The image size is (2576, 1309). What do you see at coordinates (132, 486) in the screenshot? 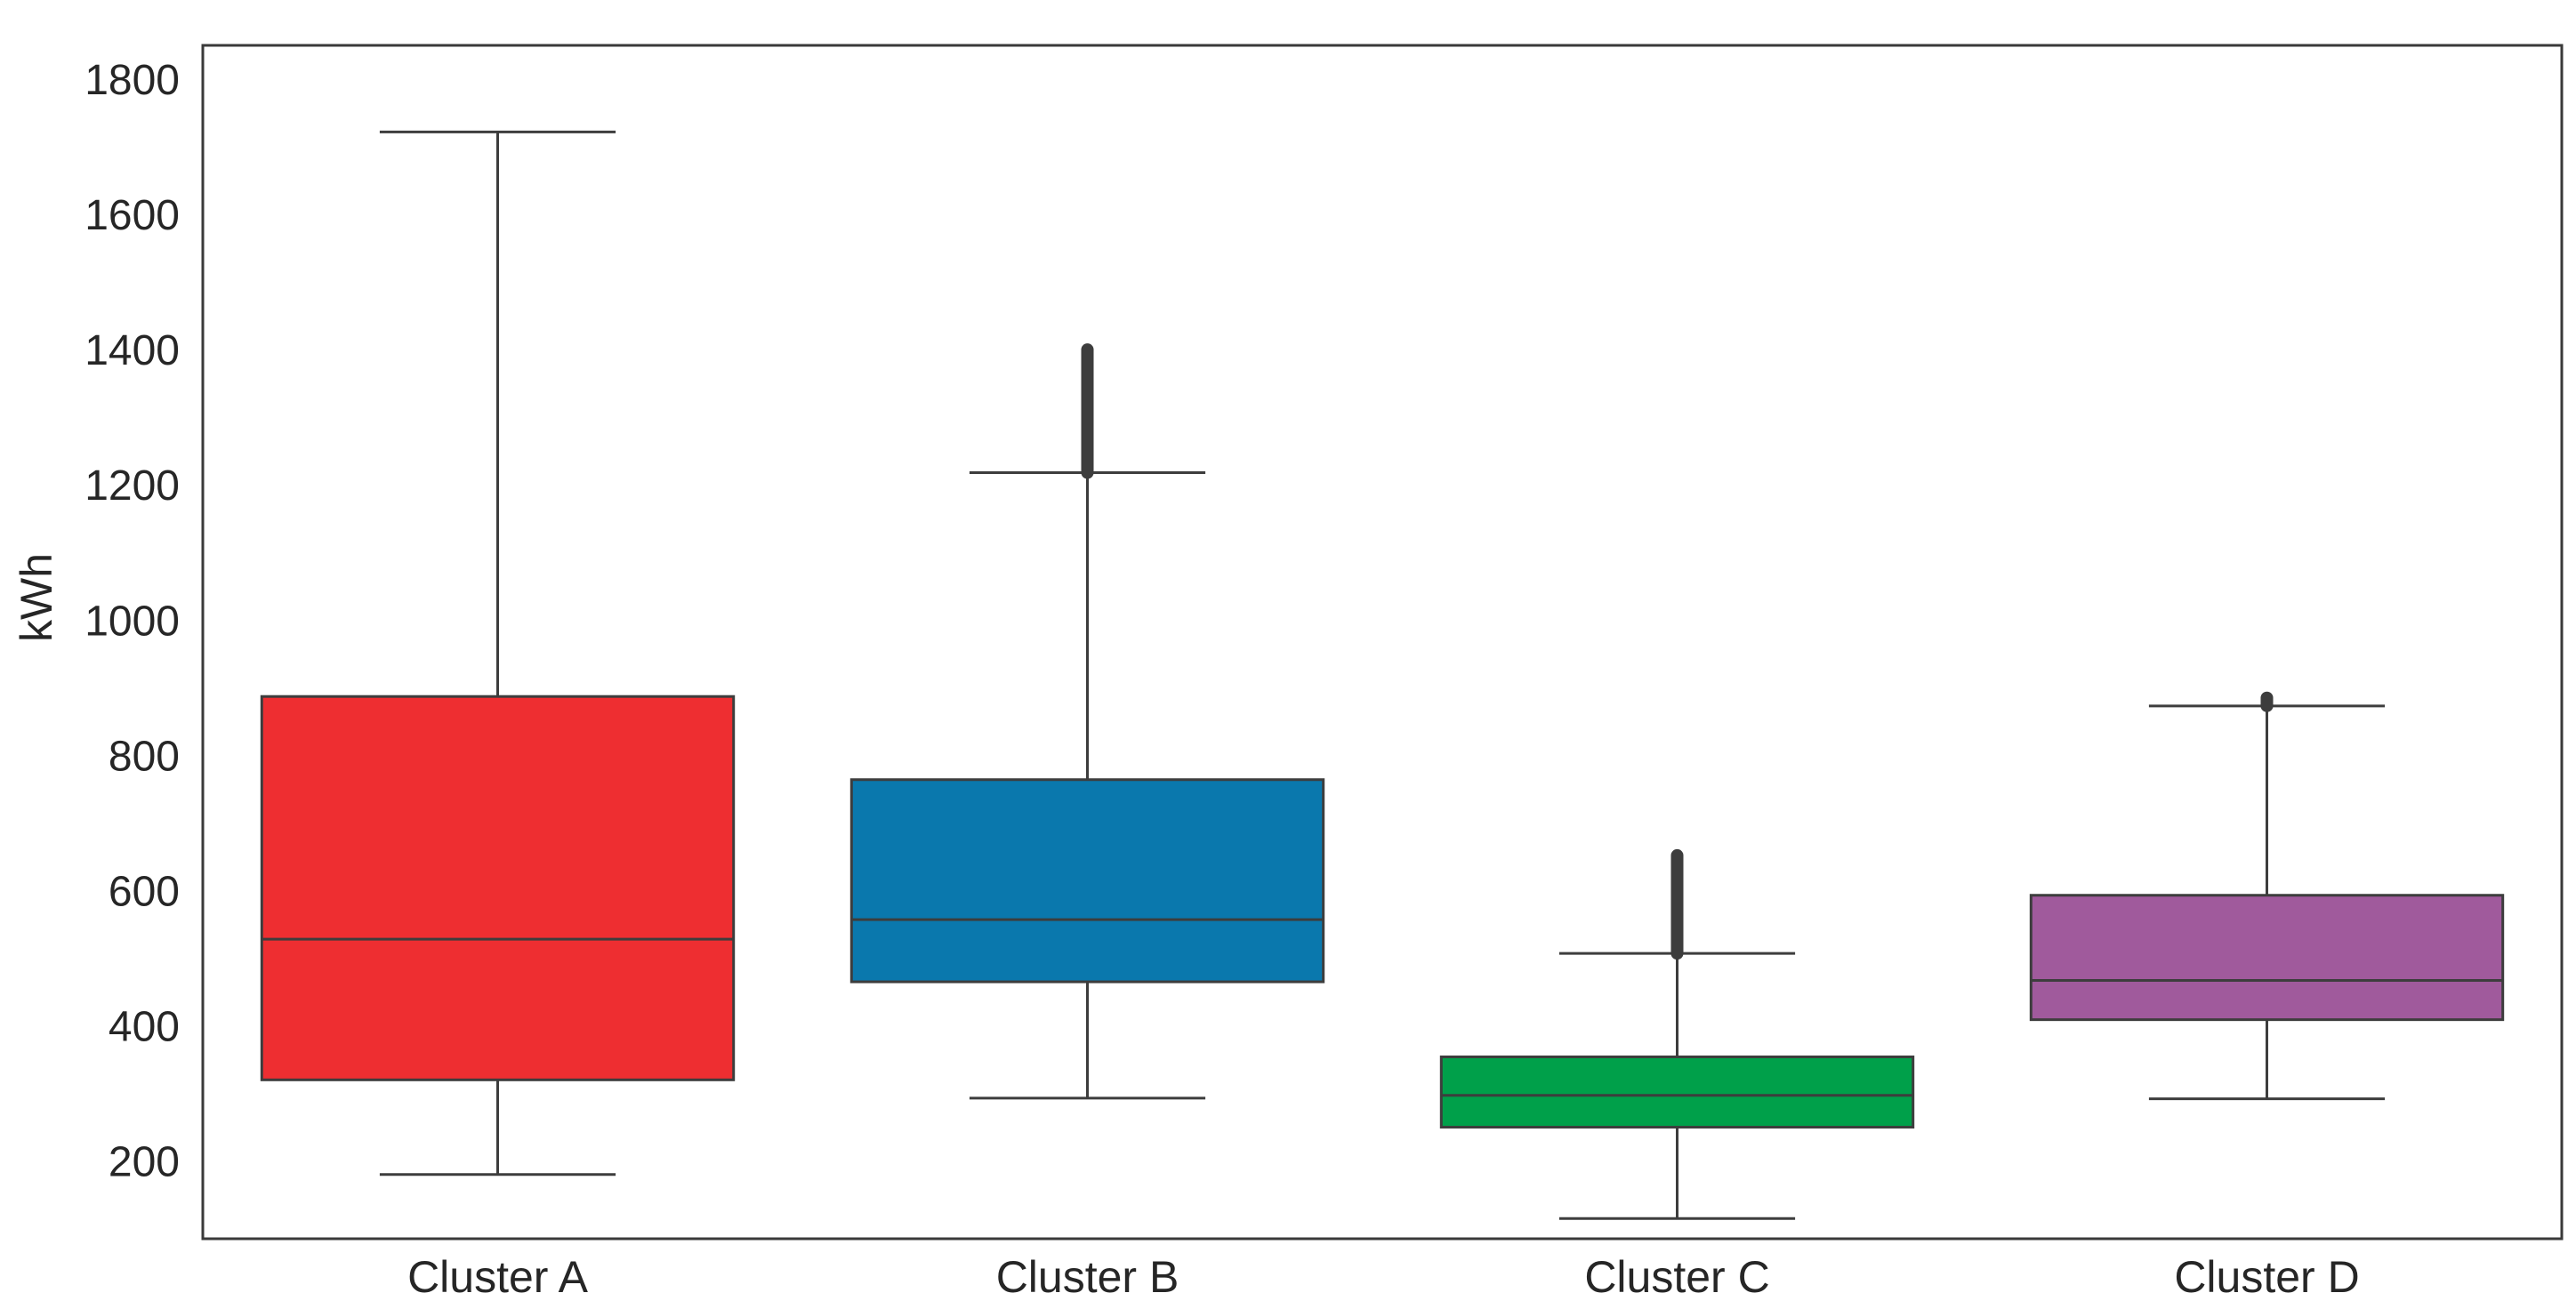
I see `y-tick-label: 1200` at bounding box center [132, 486].